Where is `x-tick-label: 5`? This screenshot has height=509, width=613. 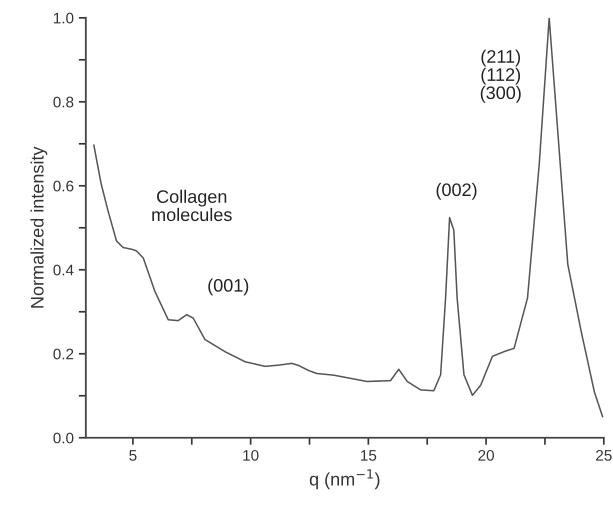
x-tick-label: 5 is located at coordinates (133, 455).